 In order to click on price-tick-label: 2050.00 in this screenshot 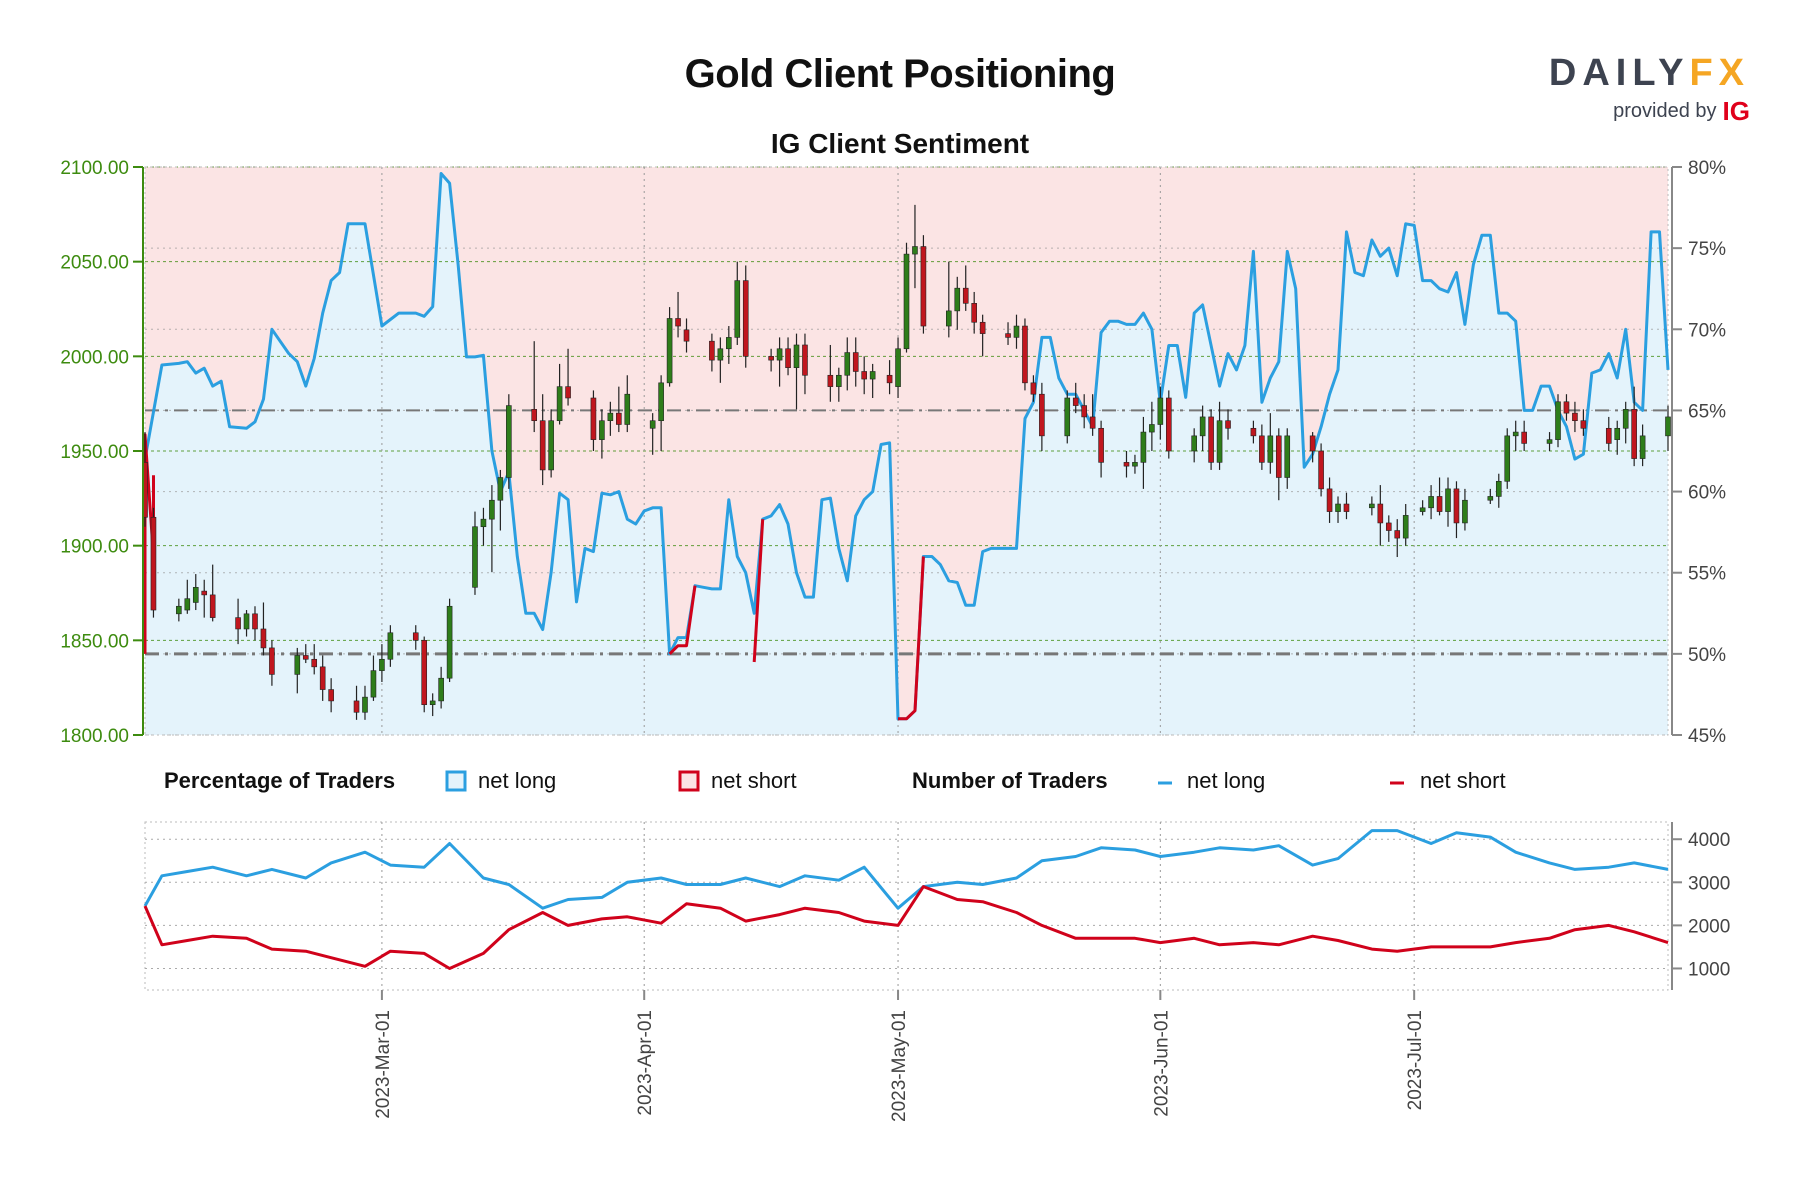, I will do `click(94, 263)`.